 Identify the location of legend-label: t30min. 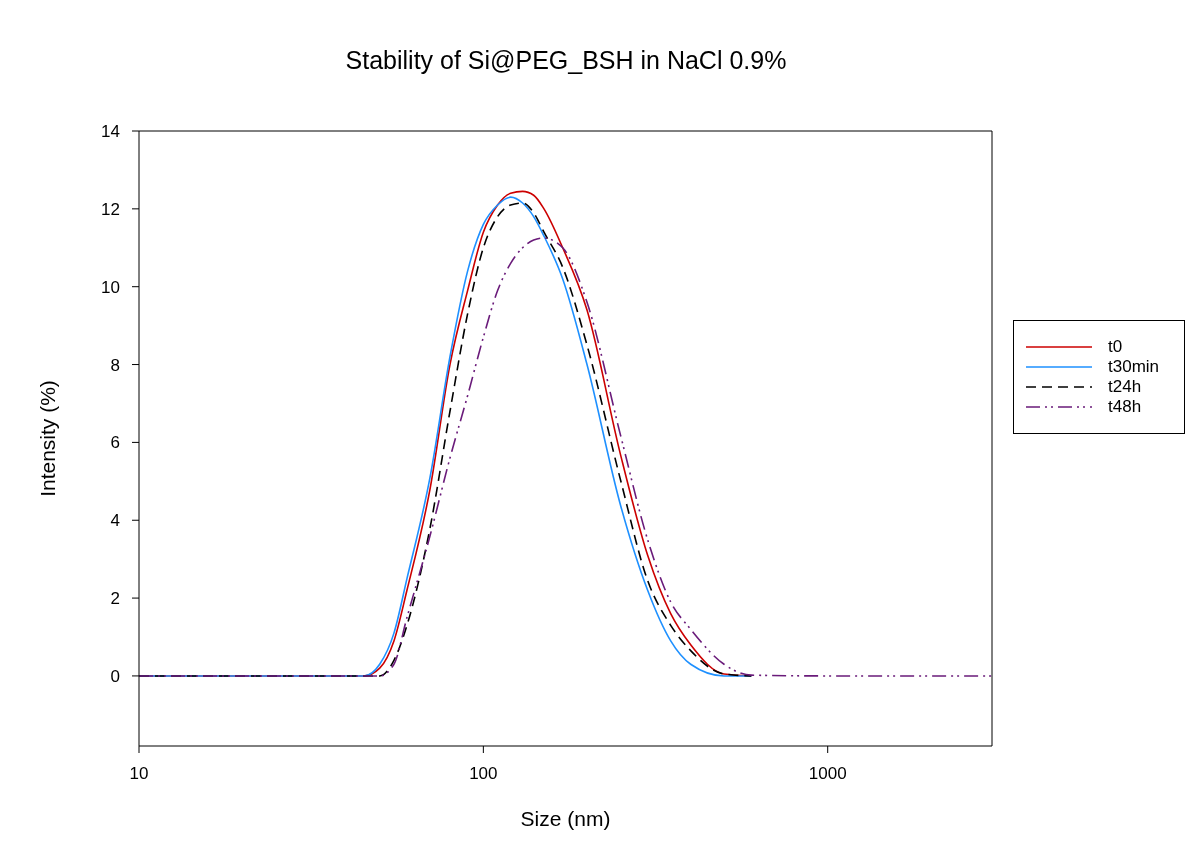
(1134, 367).